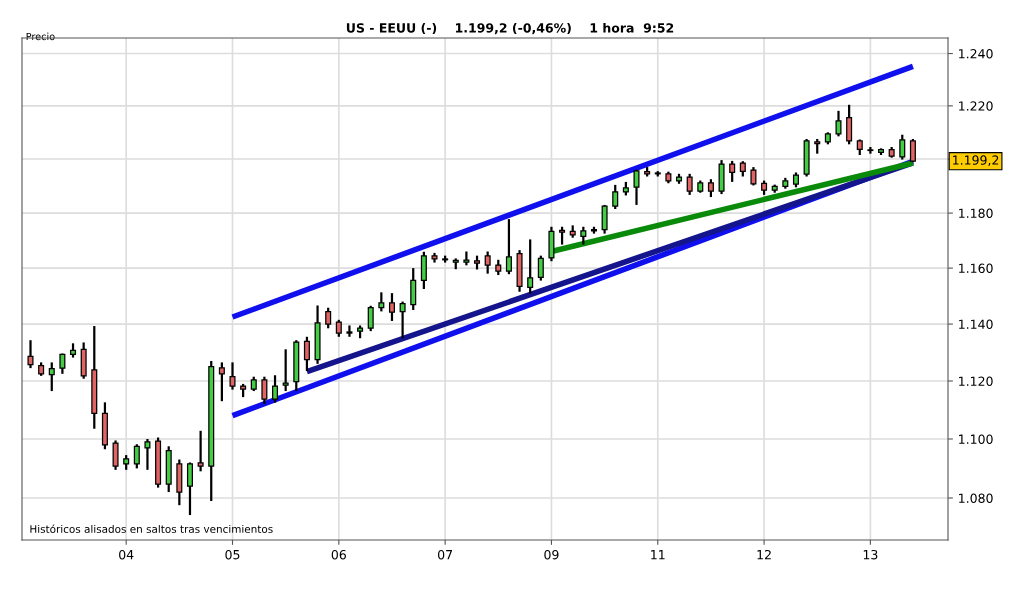 This screenshot has width=1020, height=600. I want to click on x-tick-label: 04, so click(126, 554).